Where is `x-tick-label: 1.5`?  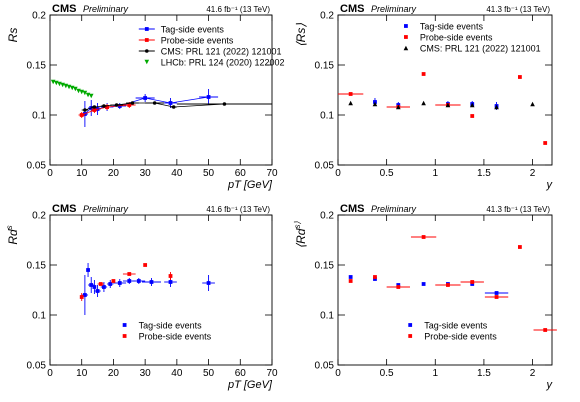
x-tick-label: 1.5 is located at coordinates (484, 373).